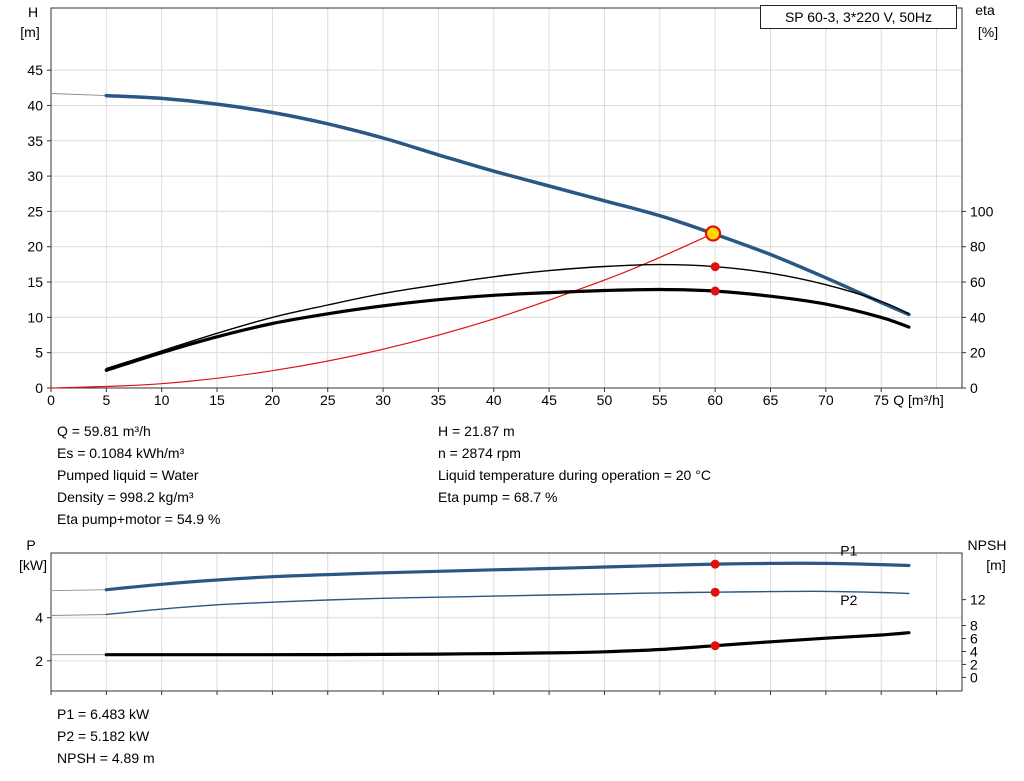 This screenshot has width=1024, height=781. What do you see at coordinates (978, 600) in the screenshot?
I see `svg-text: 12` at bounding box center [978, 600].